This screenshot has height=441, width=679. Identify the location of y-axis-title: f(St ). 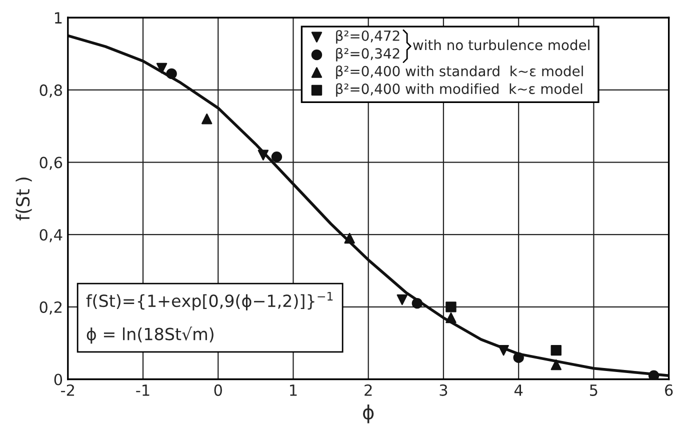
(24, 199).